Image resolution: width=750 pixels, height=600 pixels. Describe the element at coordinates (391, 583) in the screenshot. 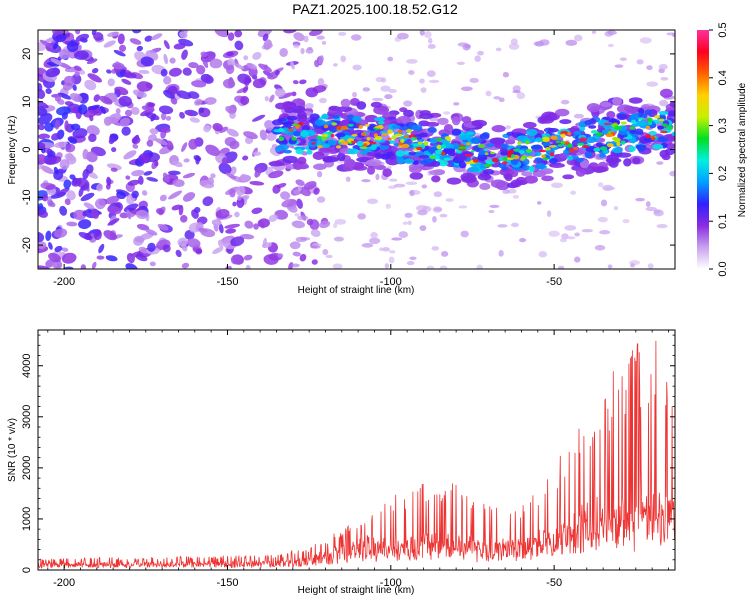

I see `x-tick-label: -100` at that location.